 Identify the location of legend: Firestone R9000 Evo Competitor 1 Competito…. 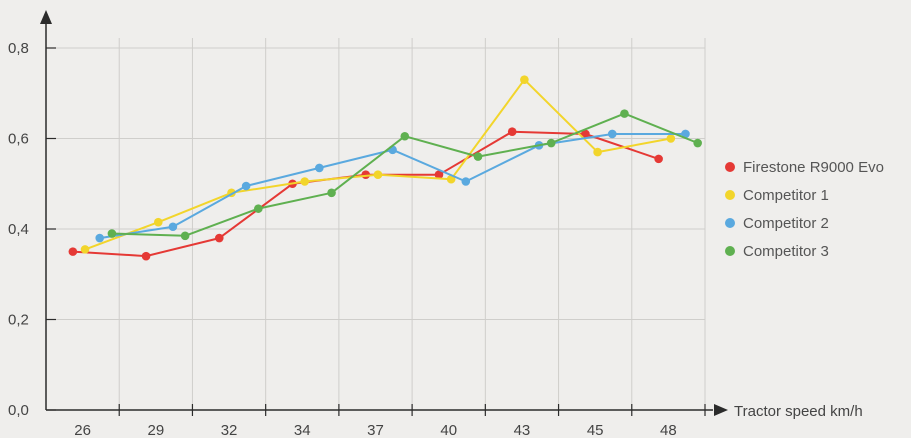
(804, 209).